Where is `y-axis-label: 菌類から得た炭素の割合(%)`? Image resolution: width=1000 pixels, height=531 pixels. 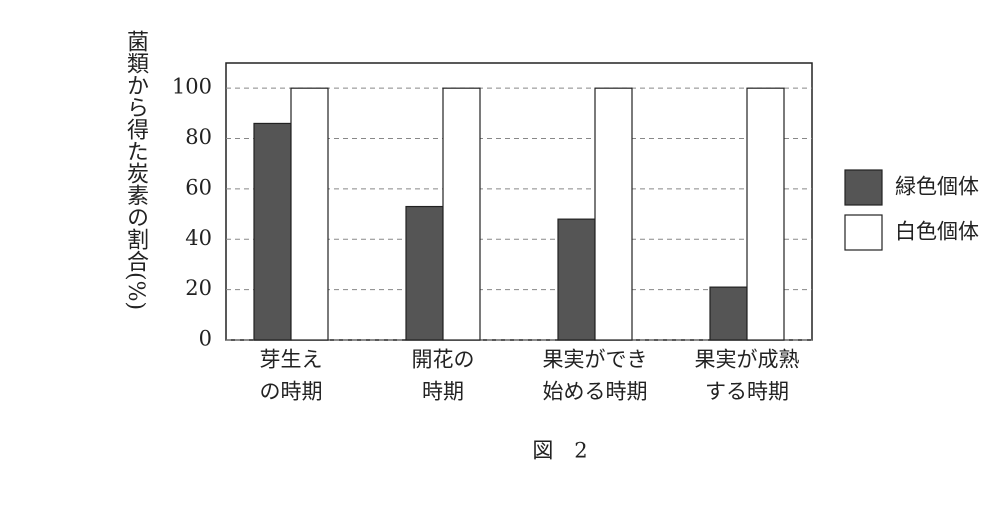
y-axis-label: 菌類から得た炭素の割合(%) is located at coordinates (136, 170).